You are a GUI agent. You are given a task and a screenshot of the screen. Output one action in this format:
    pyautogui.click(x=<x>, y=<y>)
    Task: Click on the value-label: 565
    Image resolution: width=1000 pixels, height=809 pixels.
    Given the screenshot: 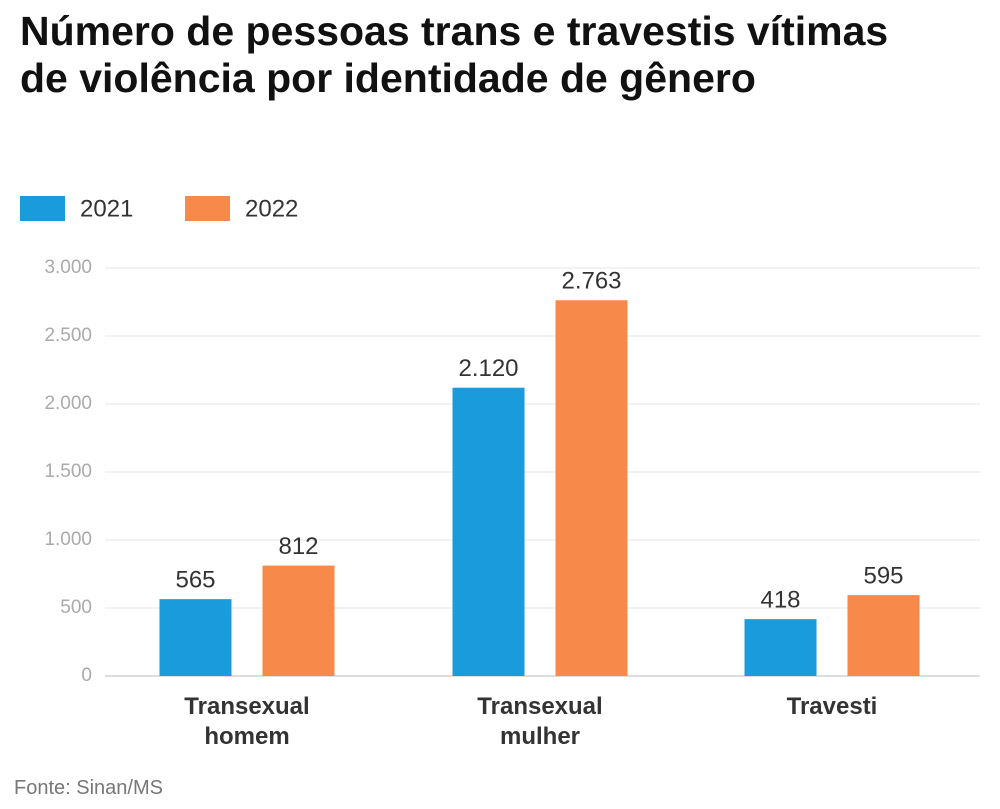 What is the action you would take?
    pyautogui.click(x=195, y=580)
    